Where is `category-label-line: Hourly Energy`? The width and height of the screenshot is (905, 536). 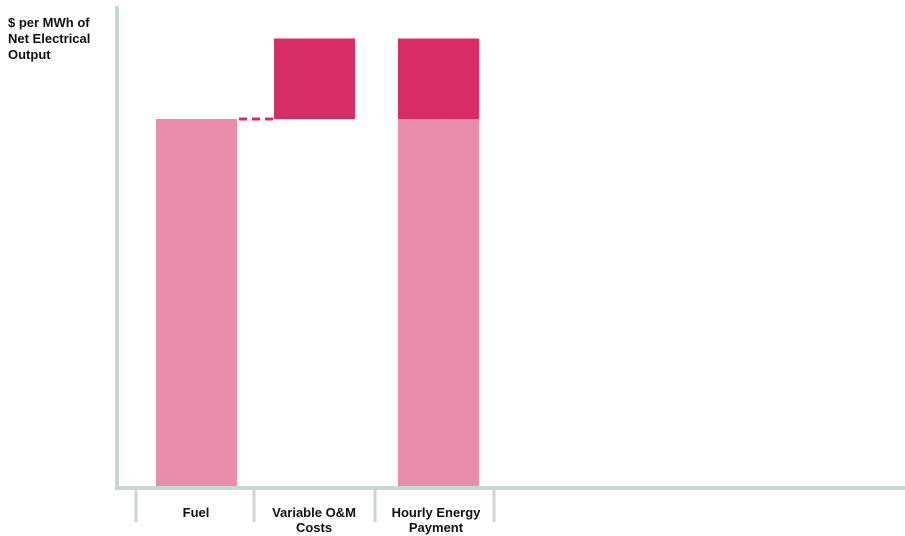 category-label-line: Hourly Energy is located at coordinates (436, 512).